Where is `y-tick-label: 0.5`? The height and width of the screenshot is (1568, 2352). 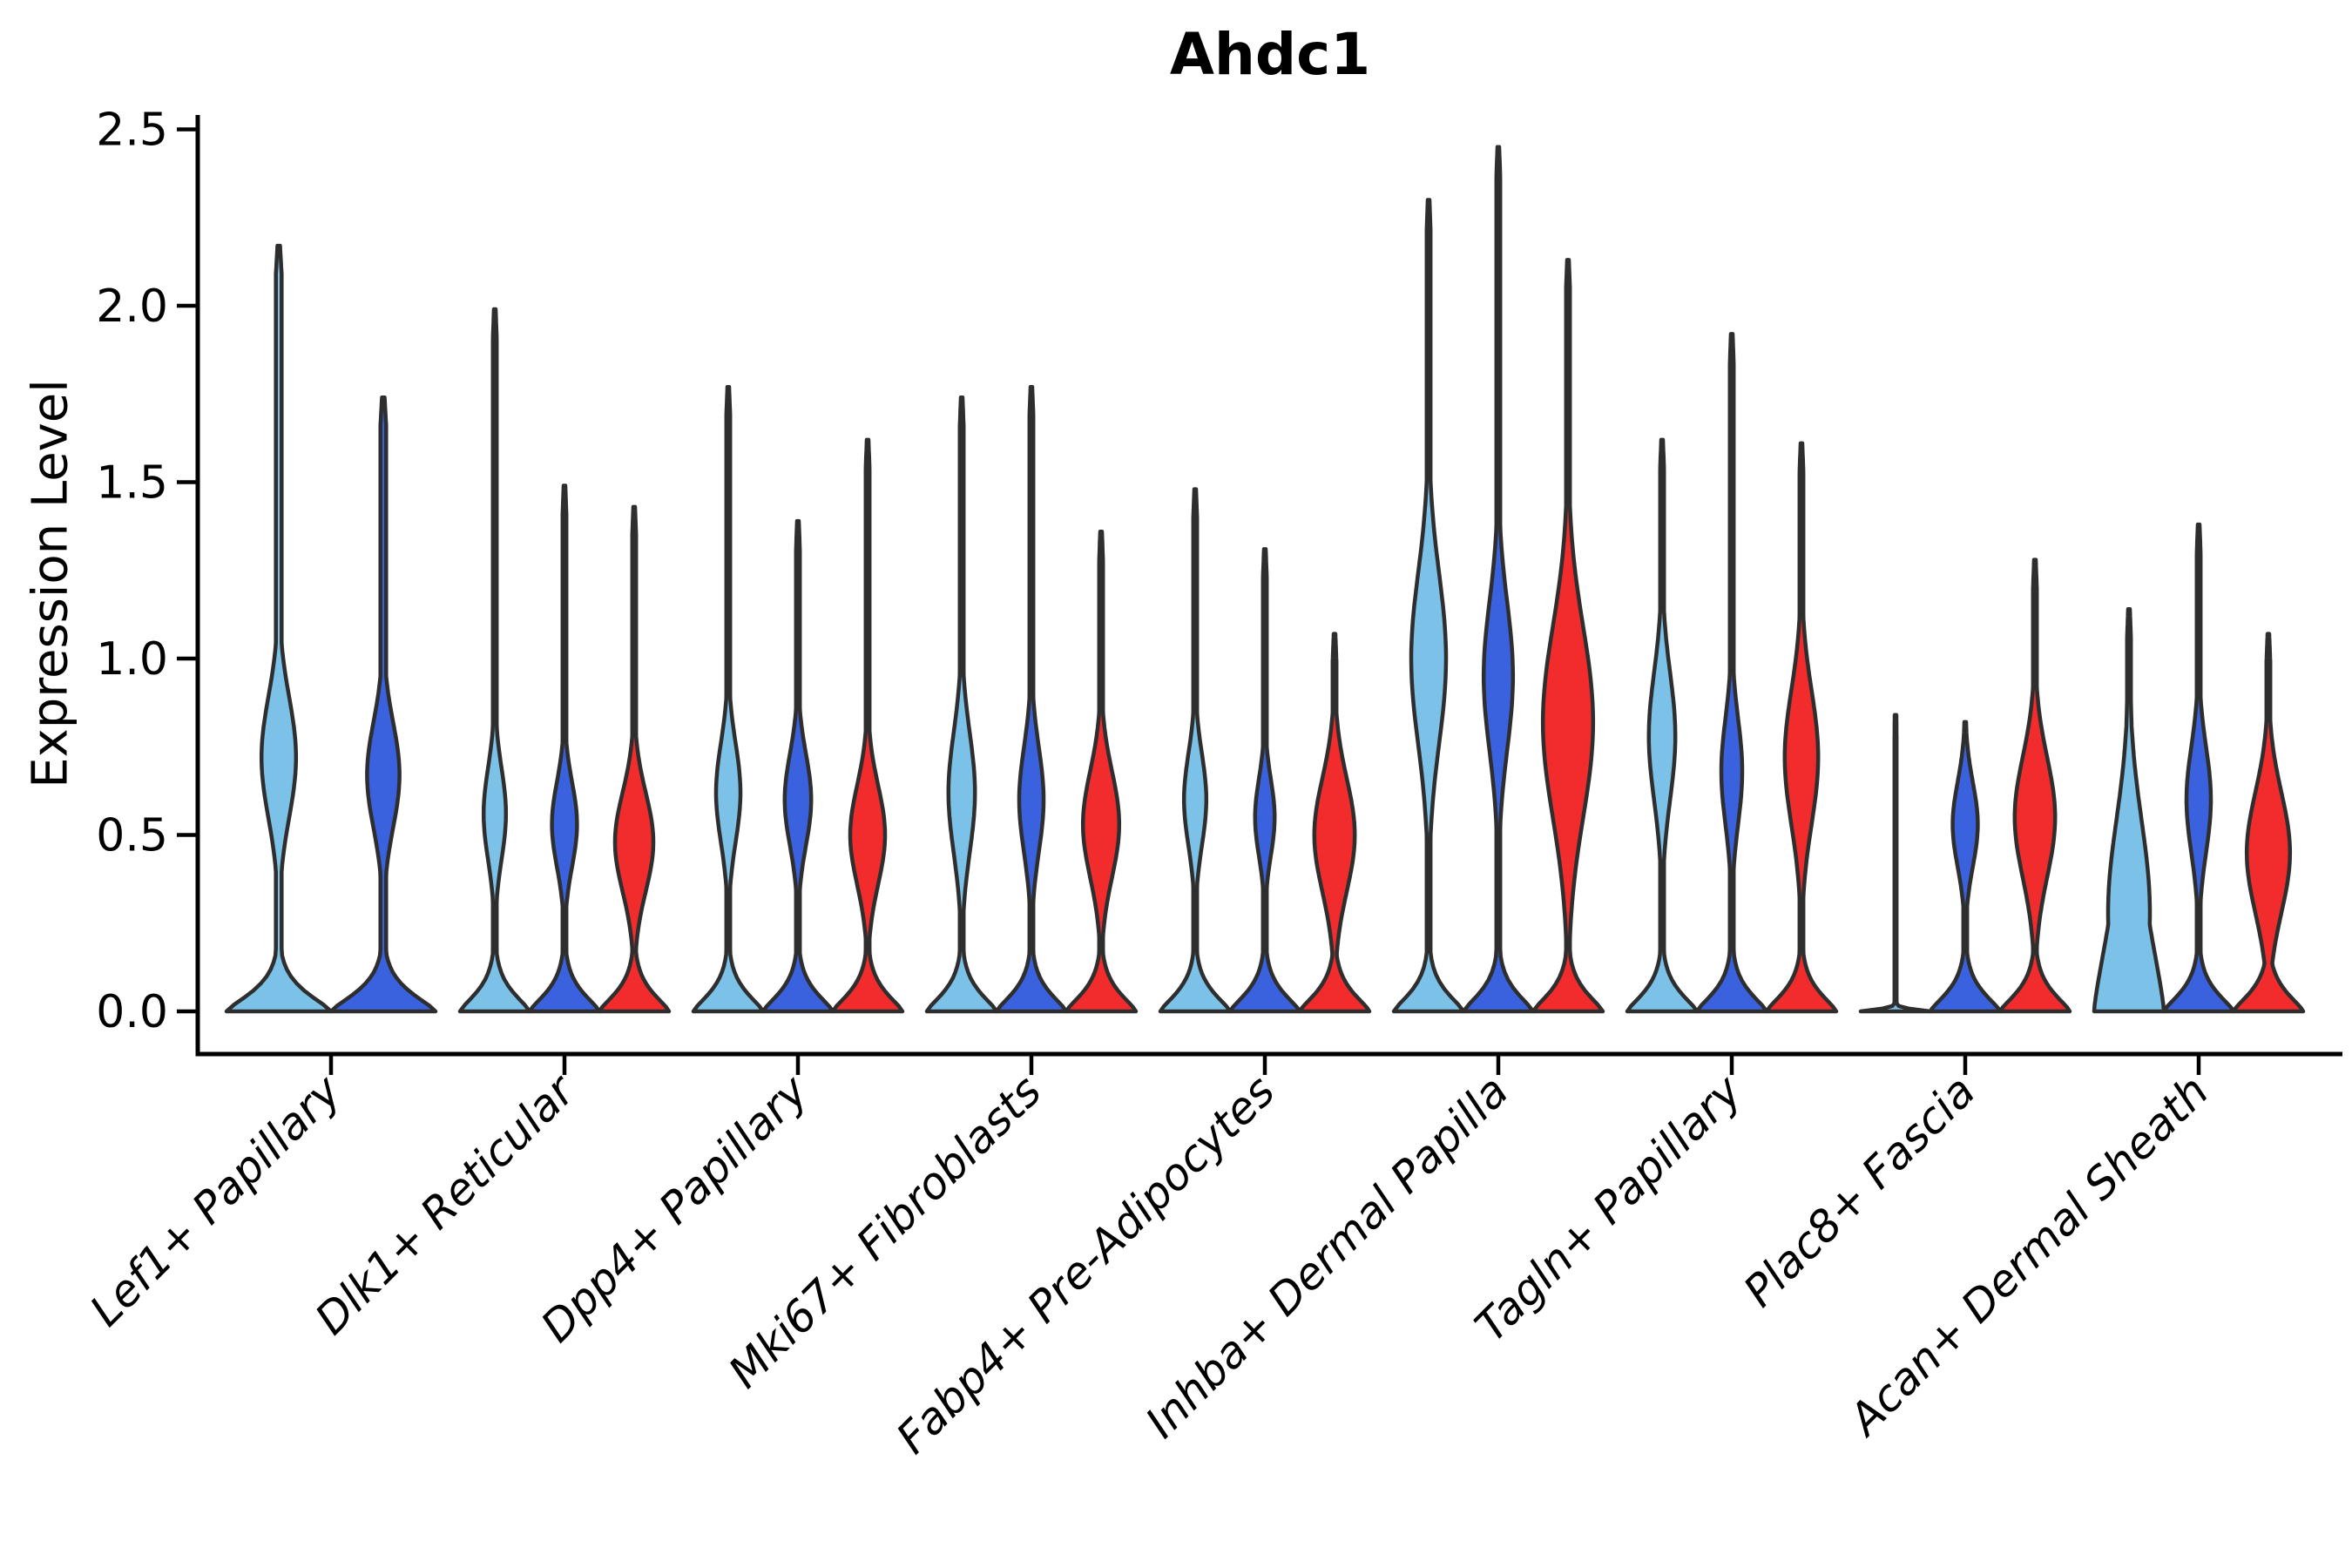 y-tick-label: 0.5 is located at coordinates (132, 836).